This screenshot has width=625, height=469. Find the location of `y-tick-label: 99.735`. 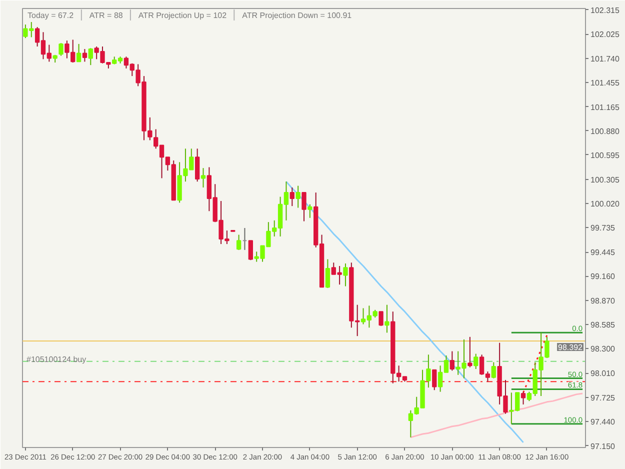

y-tick-label: 99.735 is located at coordinates (603, 228).